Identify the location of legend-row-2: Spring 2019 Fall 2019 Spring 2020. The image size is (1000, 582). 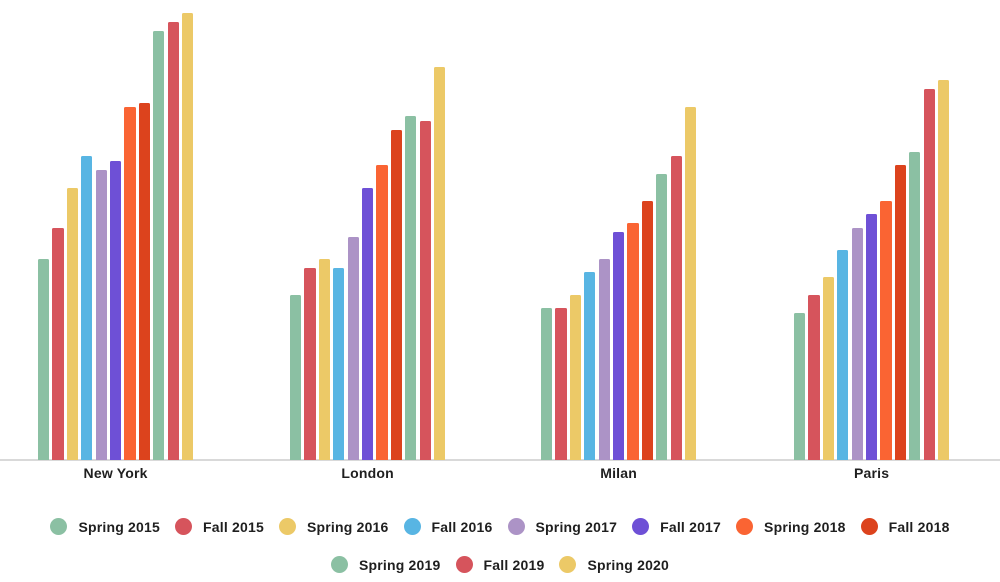
(500, 564).